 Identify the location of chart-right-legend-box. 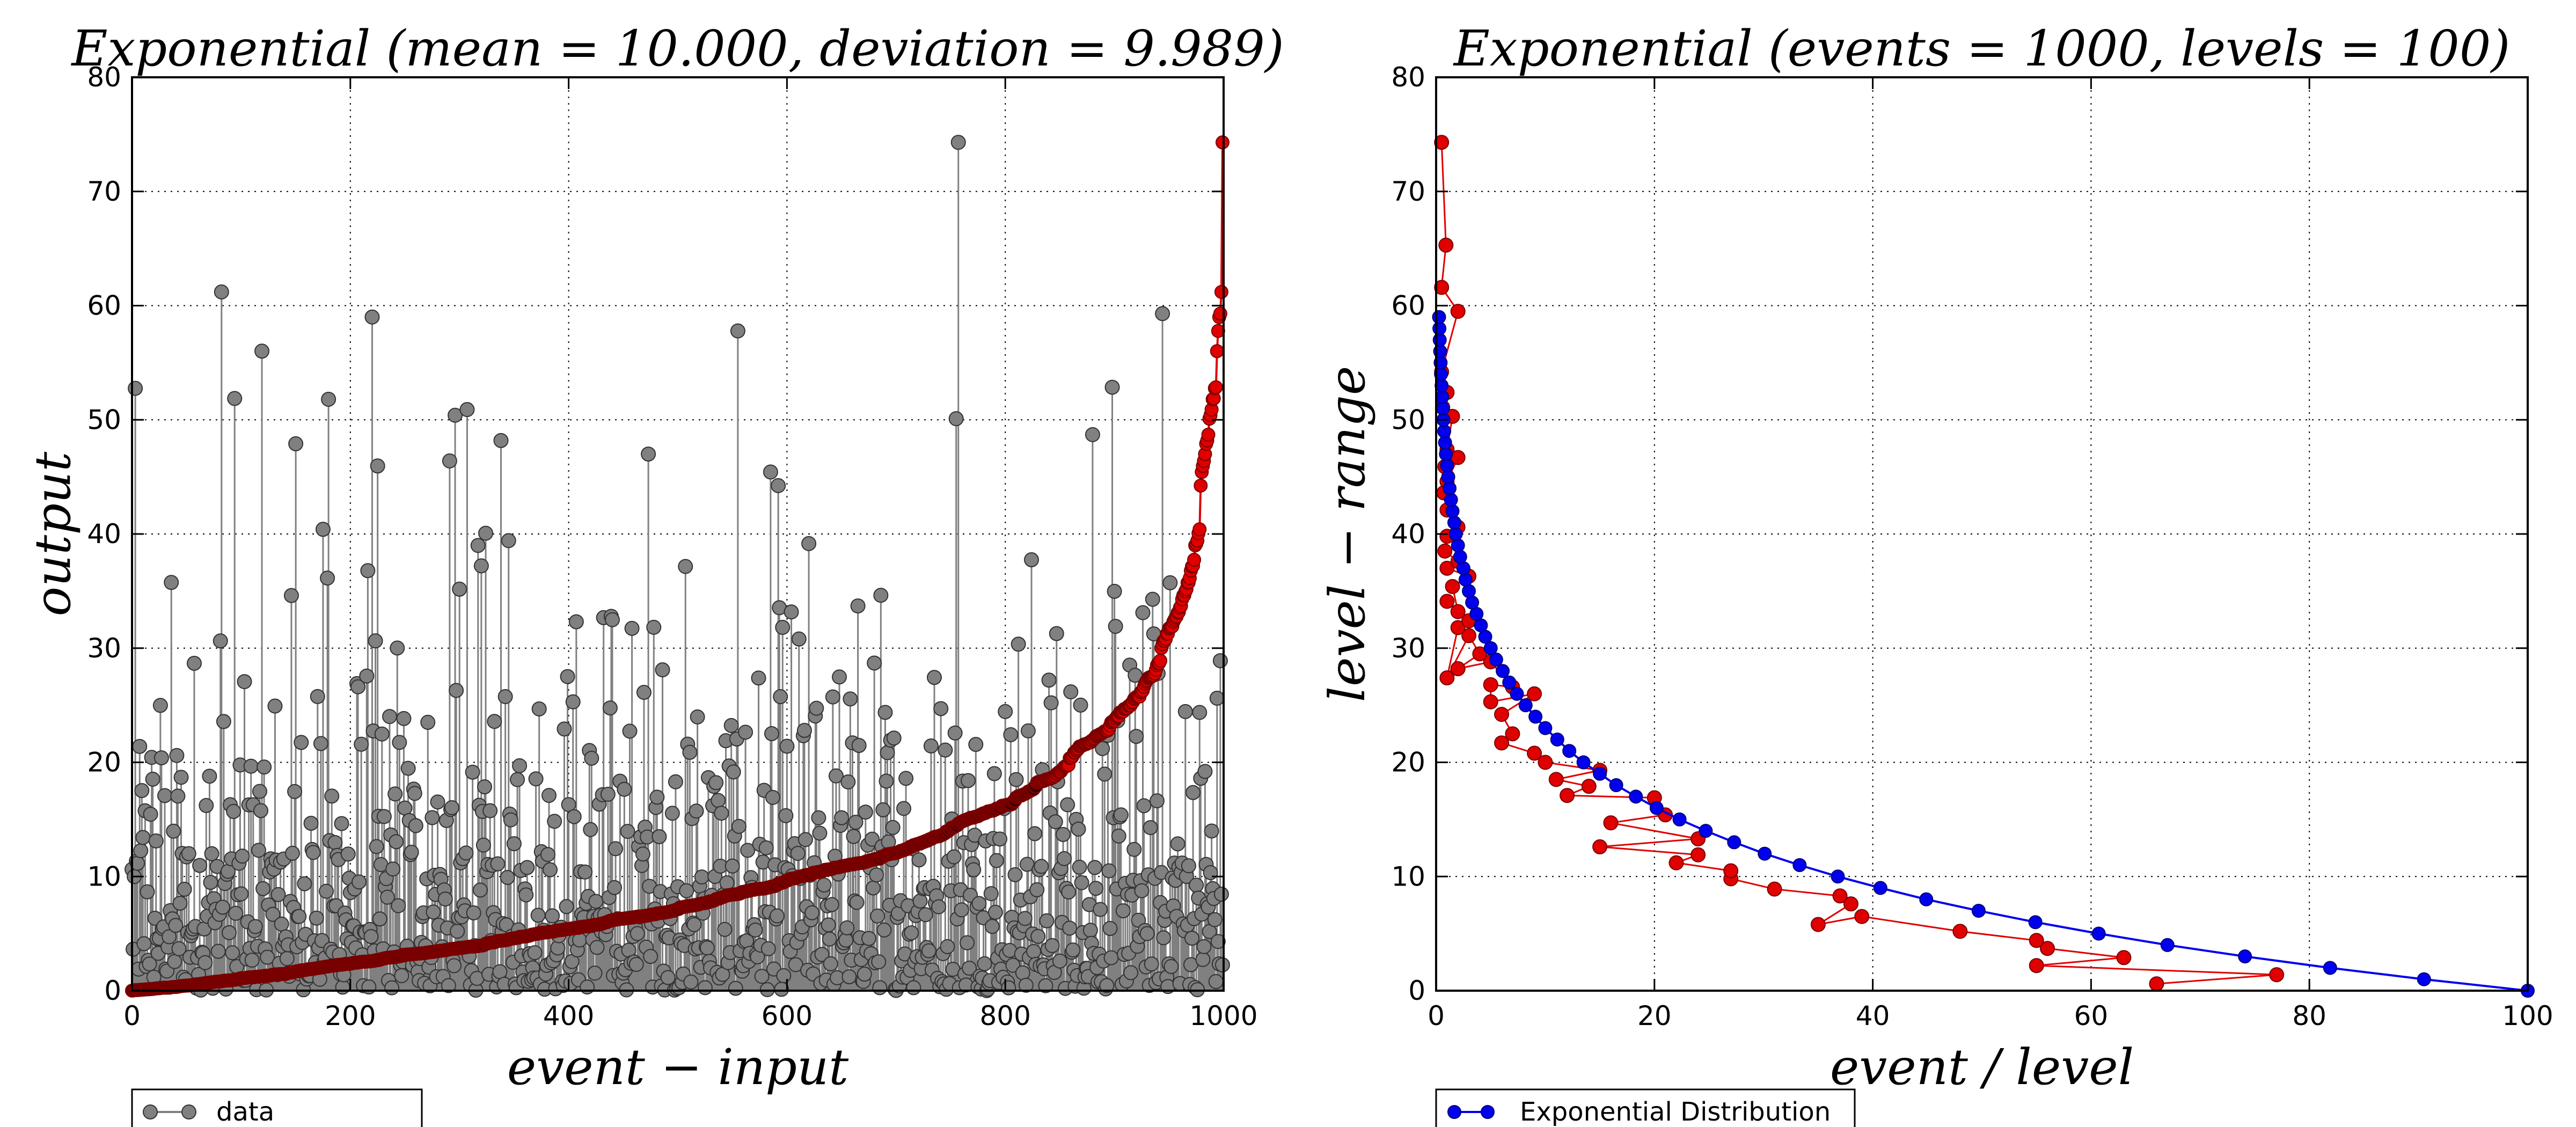
(1645, 1107).